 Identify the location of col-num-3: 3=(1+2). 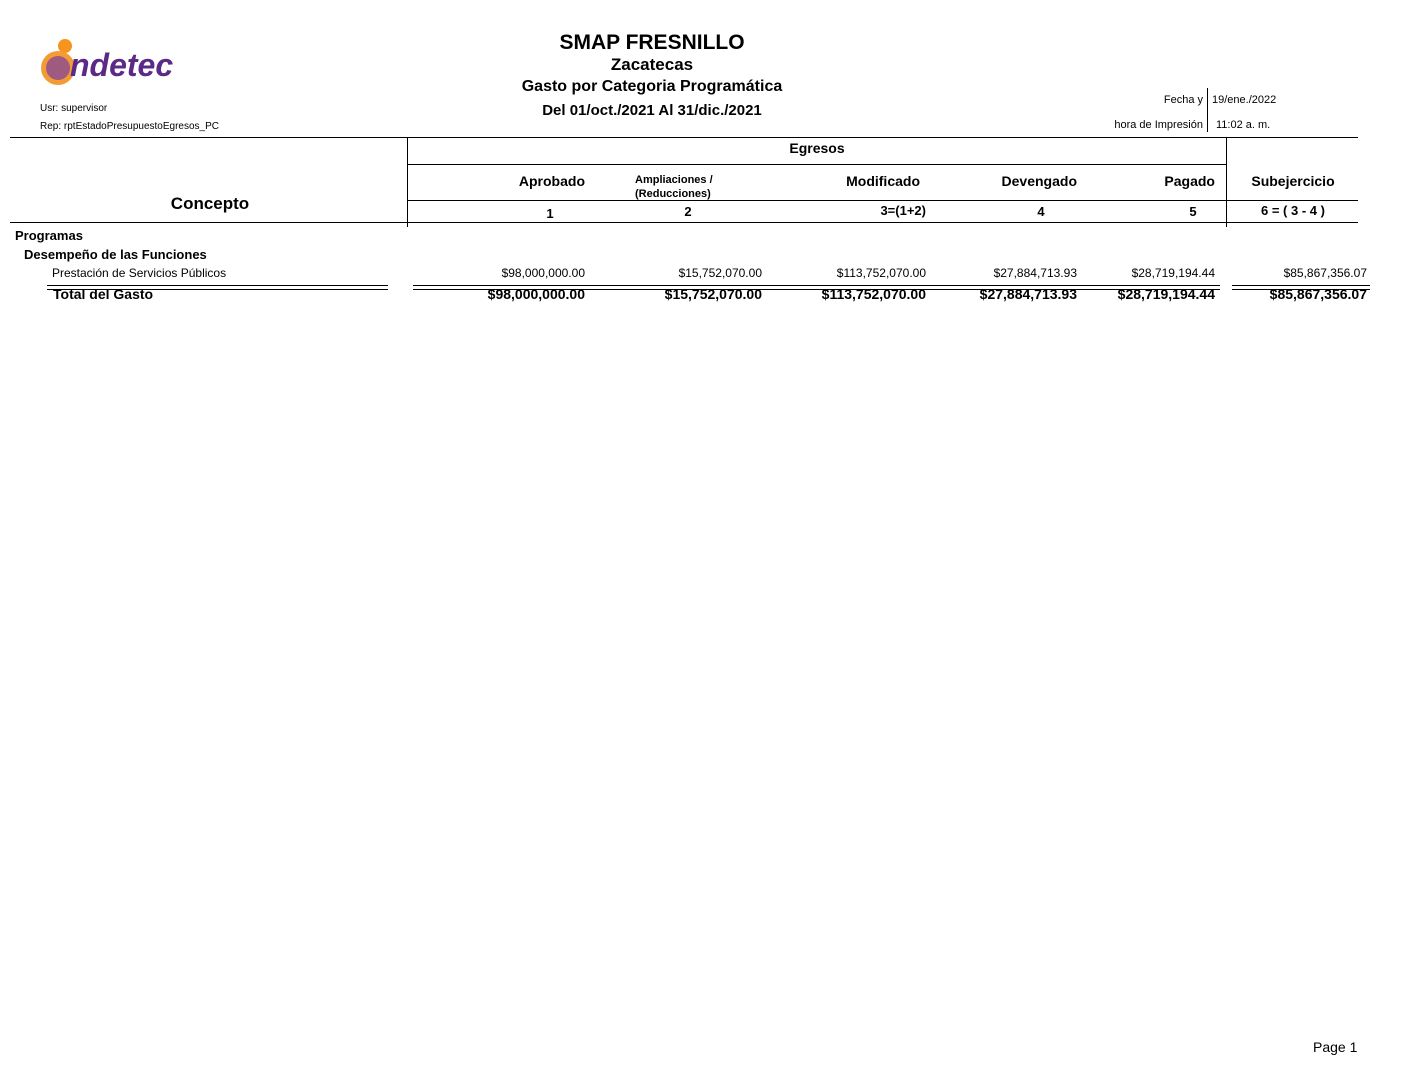
(903, 210).